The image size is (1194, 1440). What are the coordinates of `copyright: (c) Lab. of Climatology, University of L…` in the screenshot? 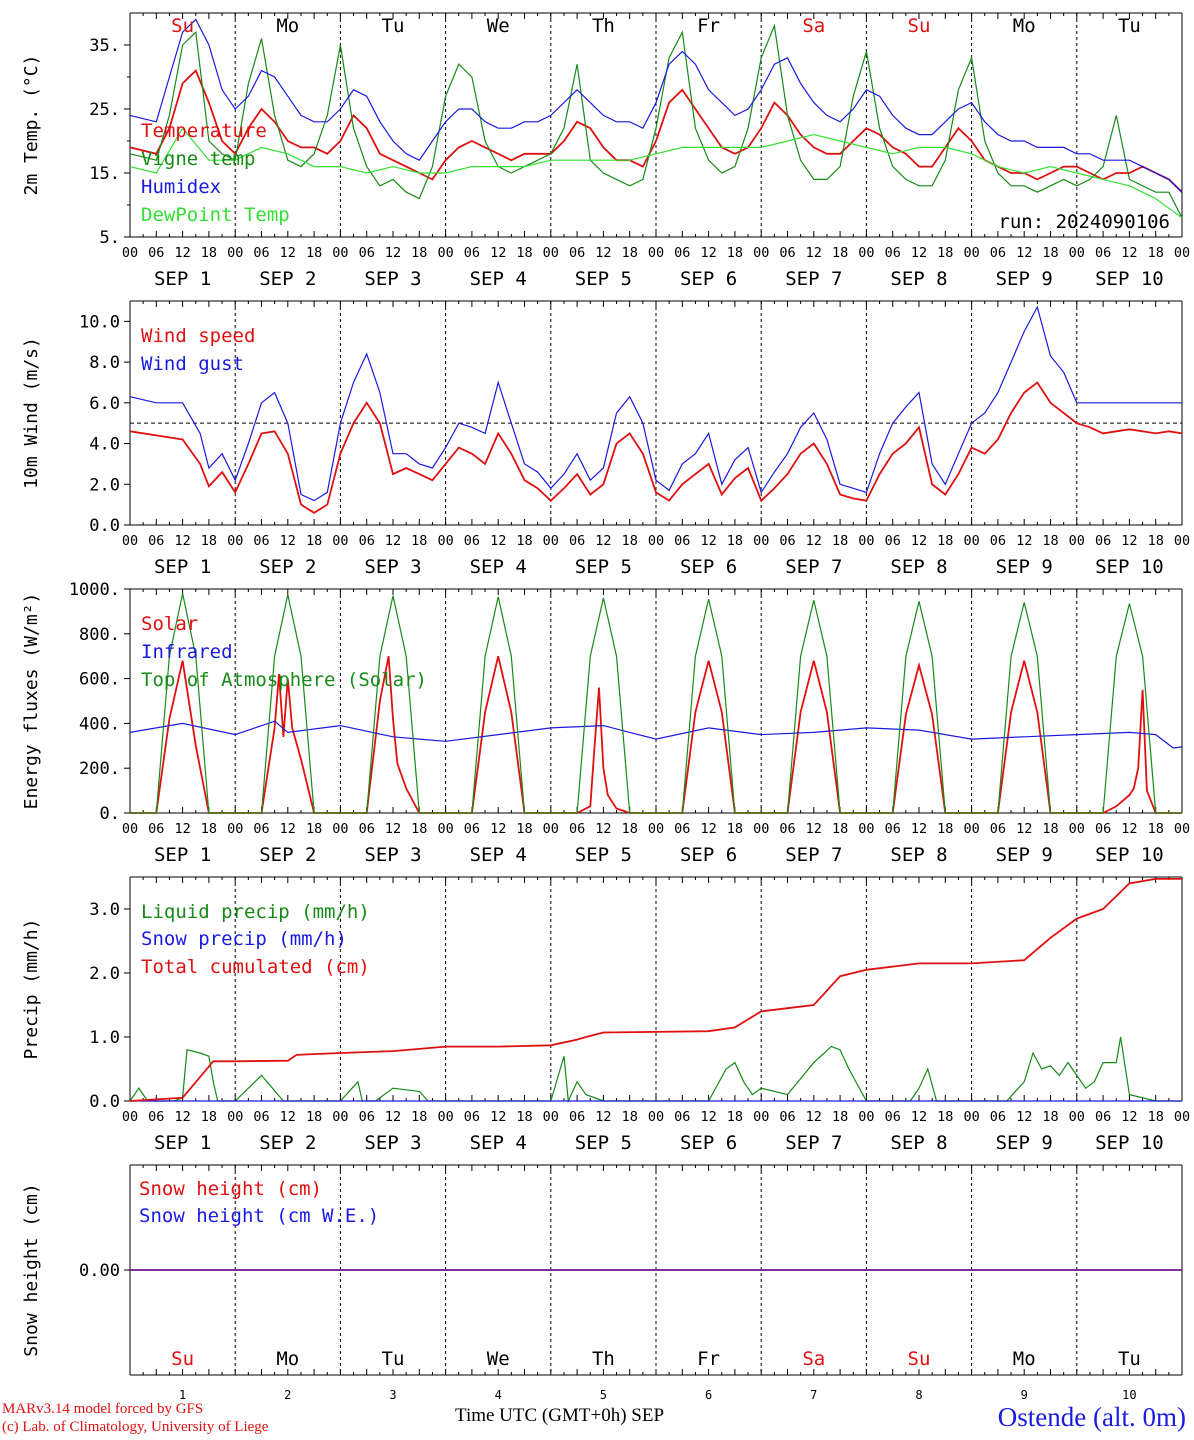 It's located at (135, 1427).